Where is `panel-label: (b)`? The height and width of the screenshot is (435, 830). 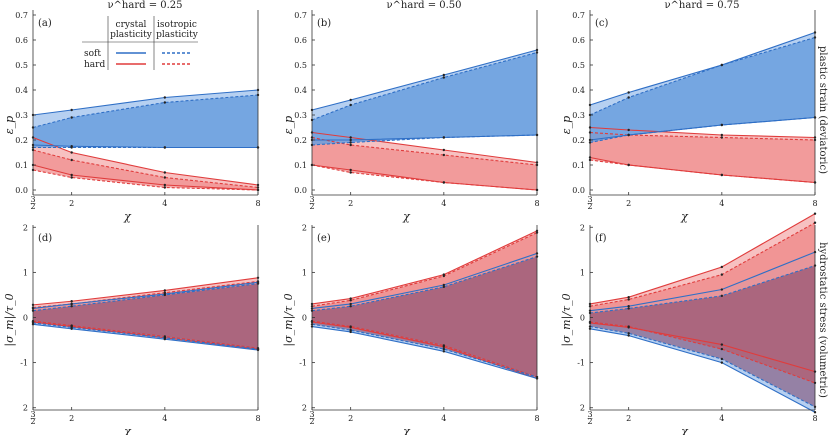 panel-label: (b) is located at coordinates (324, 23).